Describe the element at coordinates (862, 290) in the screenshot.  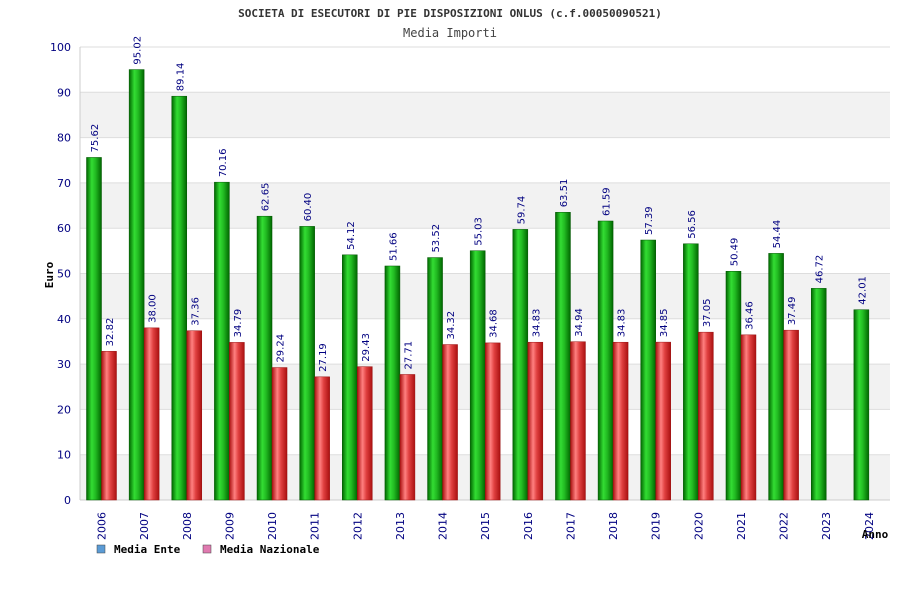
I see `bar-value-label: 42.01` at that location.